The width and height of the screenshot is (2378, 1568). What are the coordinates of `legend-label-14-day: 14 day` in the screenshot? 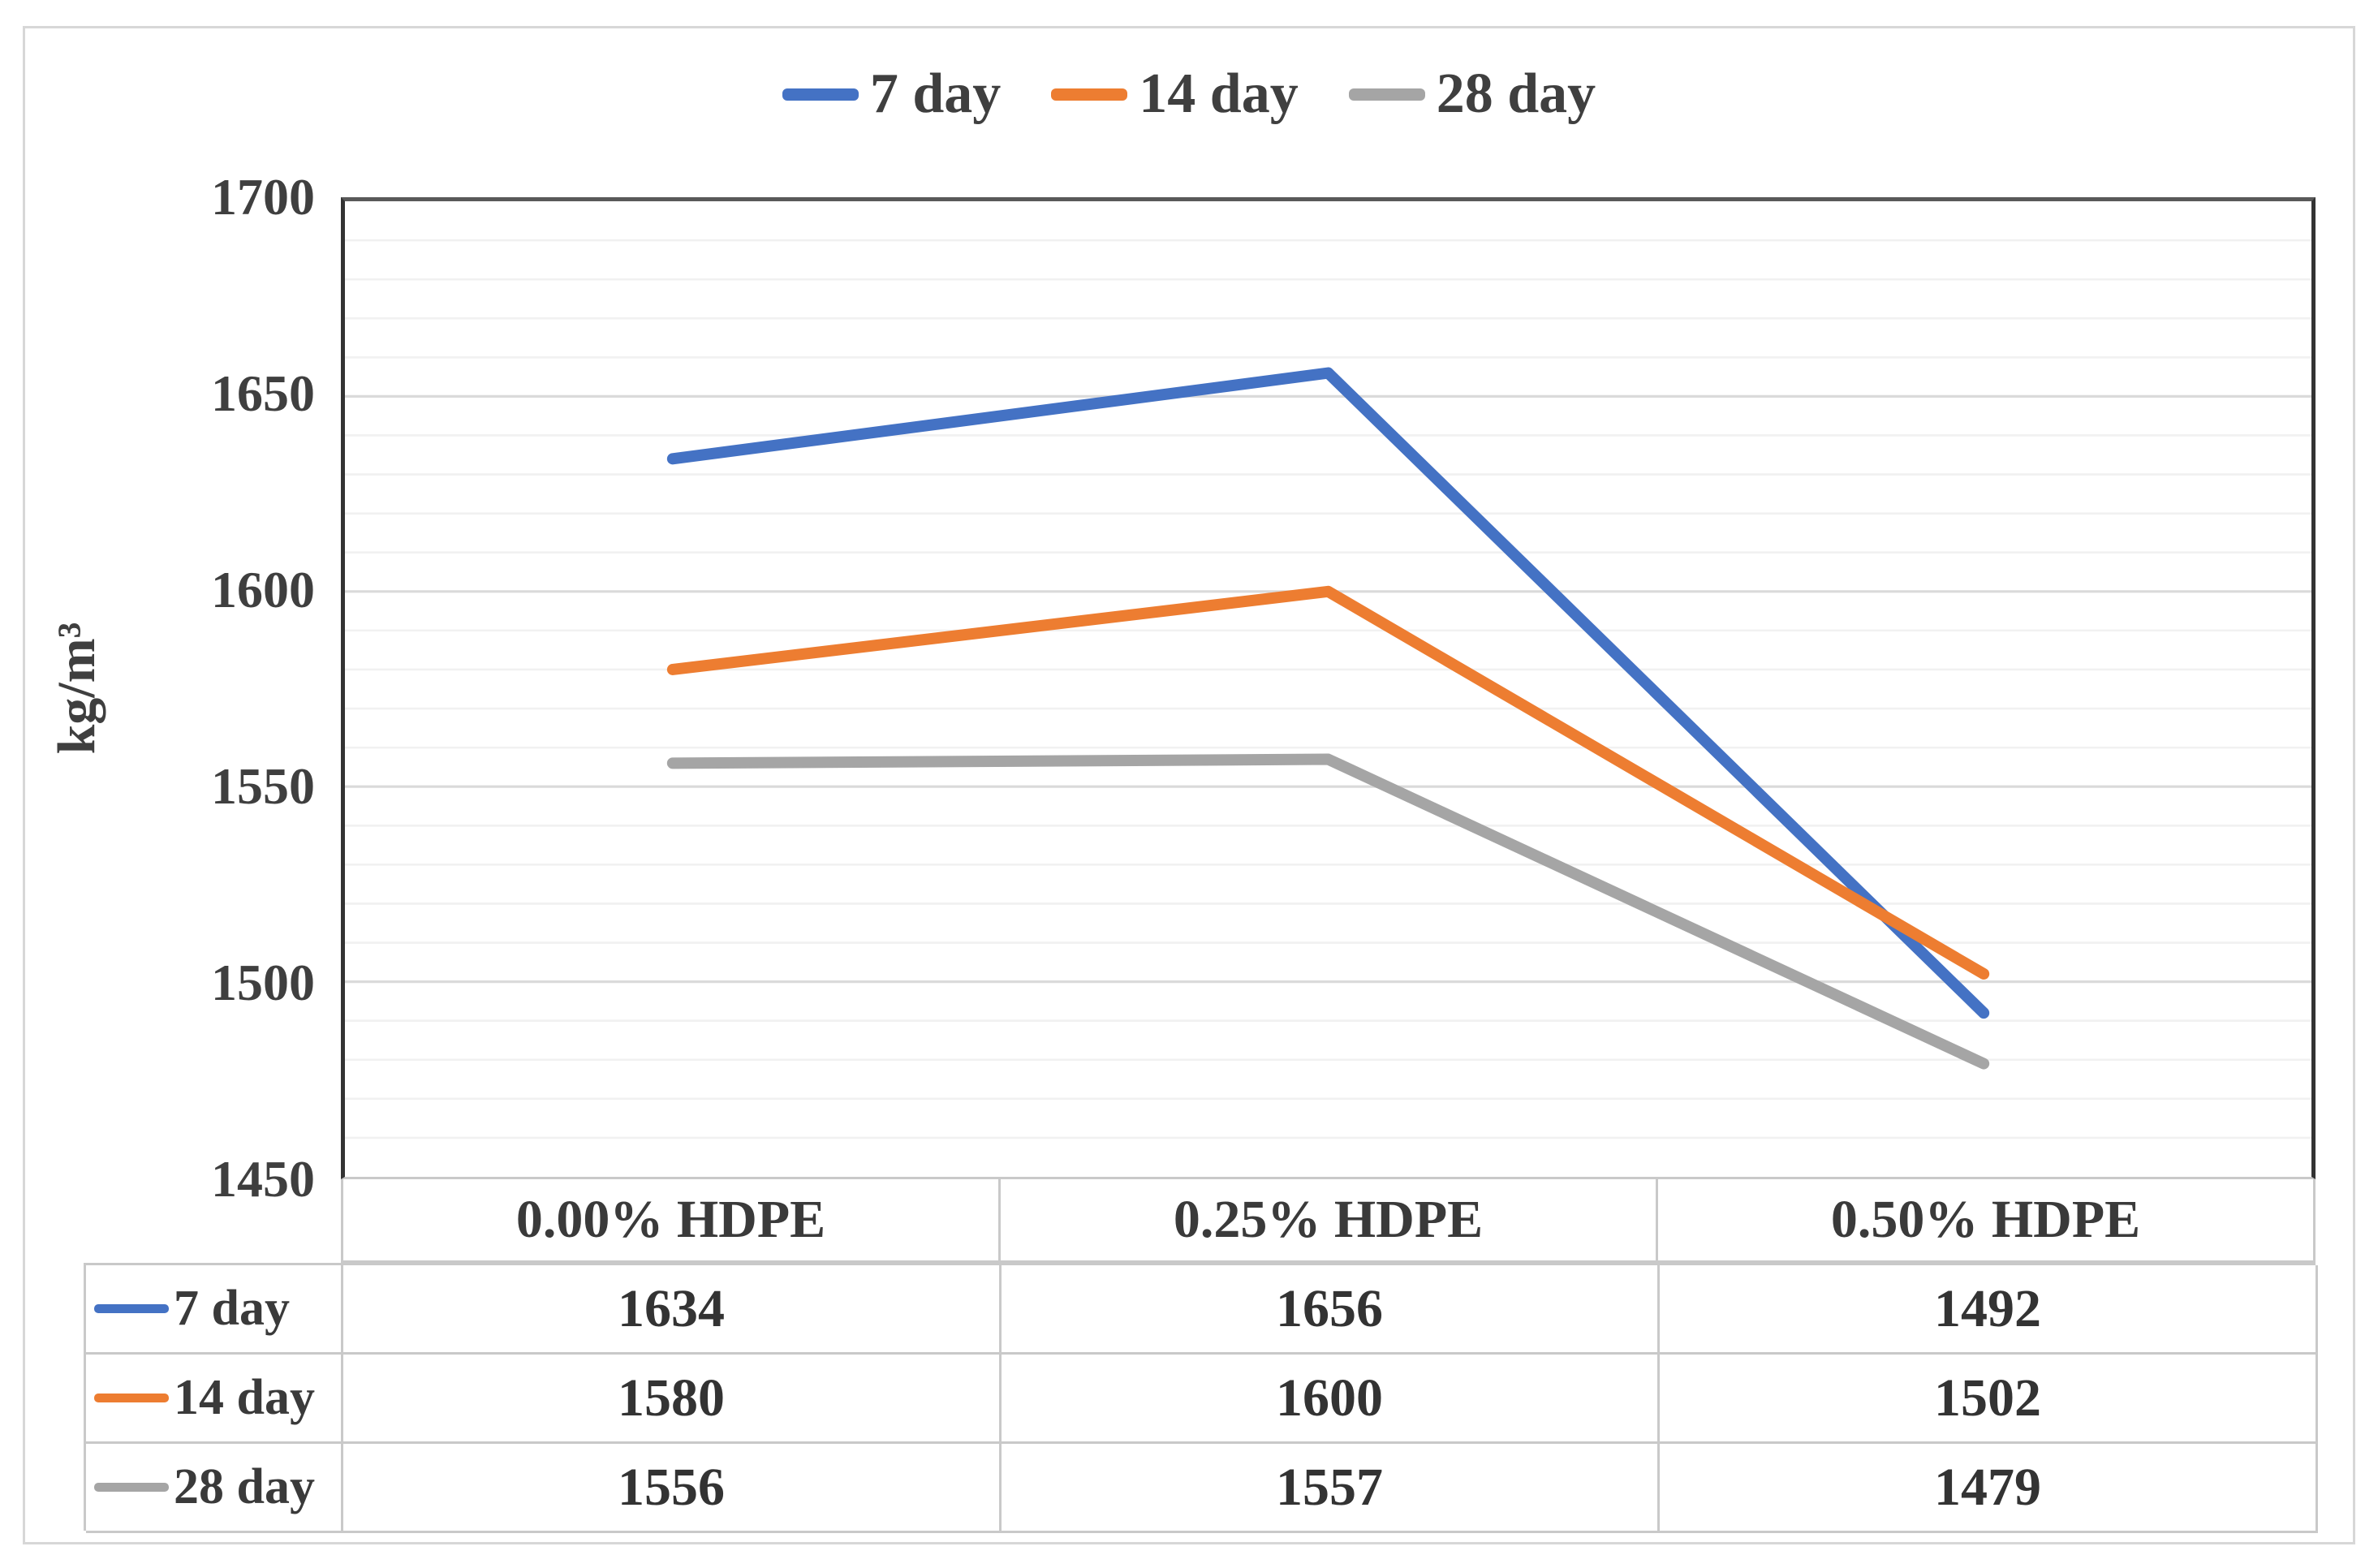 It's located at (1219, 94).